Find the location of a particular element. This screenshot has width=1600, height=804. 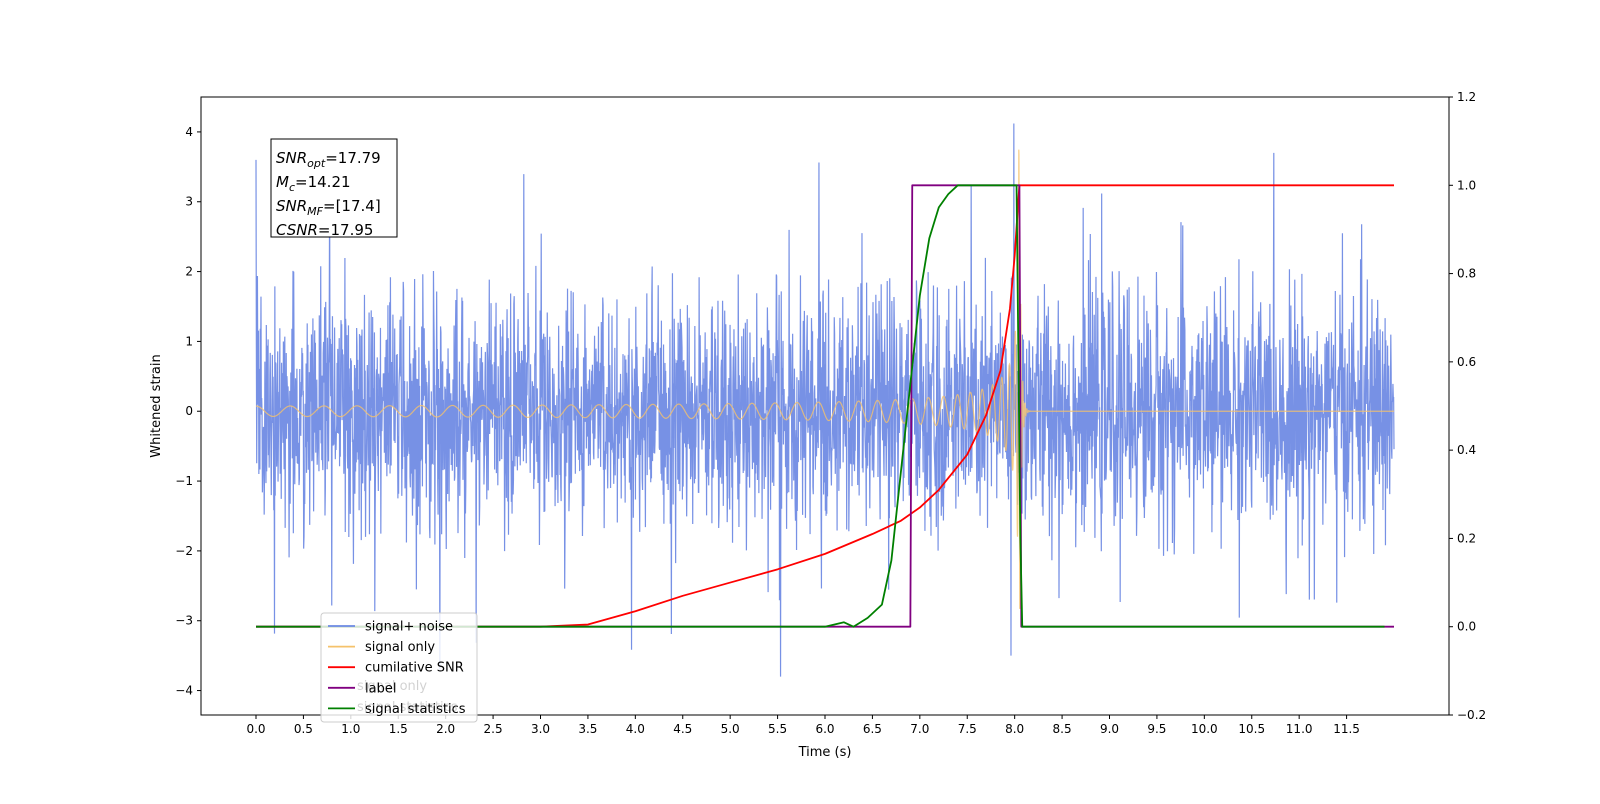

annotation-line: Mc=14.21 is located at coordinates (313, 183).